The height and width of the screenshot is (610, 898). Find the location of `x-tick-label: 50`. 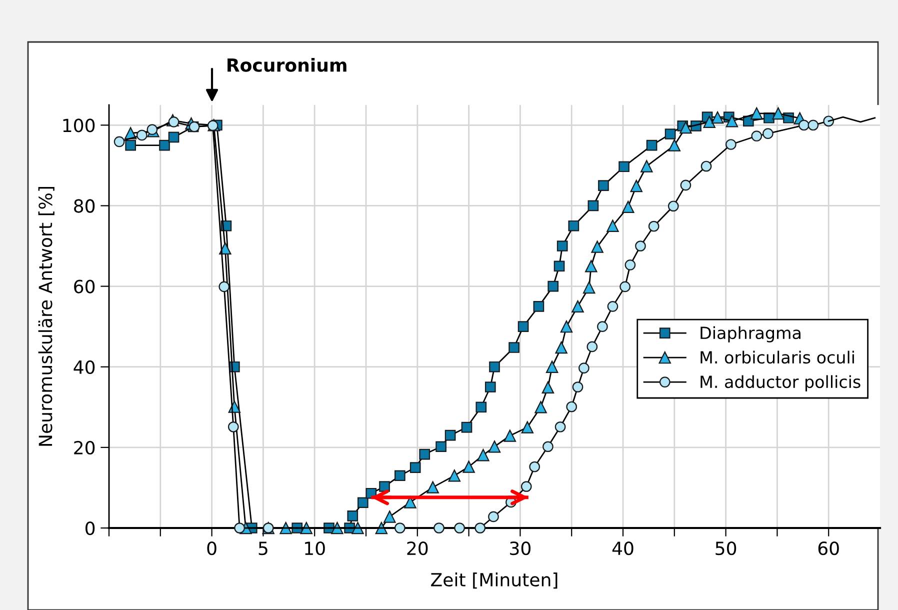

x-tick-label: 50 is located at coordinates (726, 549).